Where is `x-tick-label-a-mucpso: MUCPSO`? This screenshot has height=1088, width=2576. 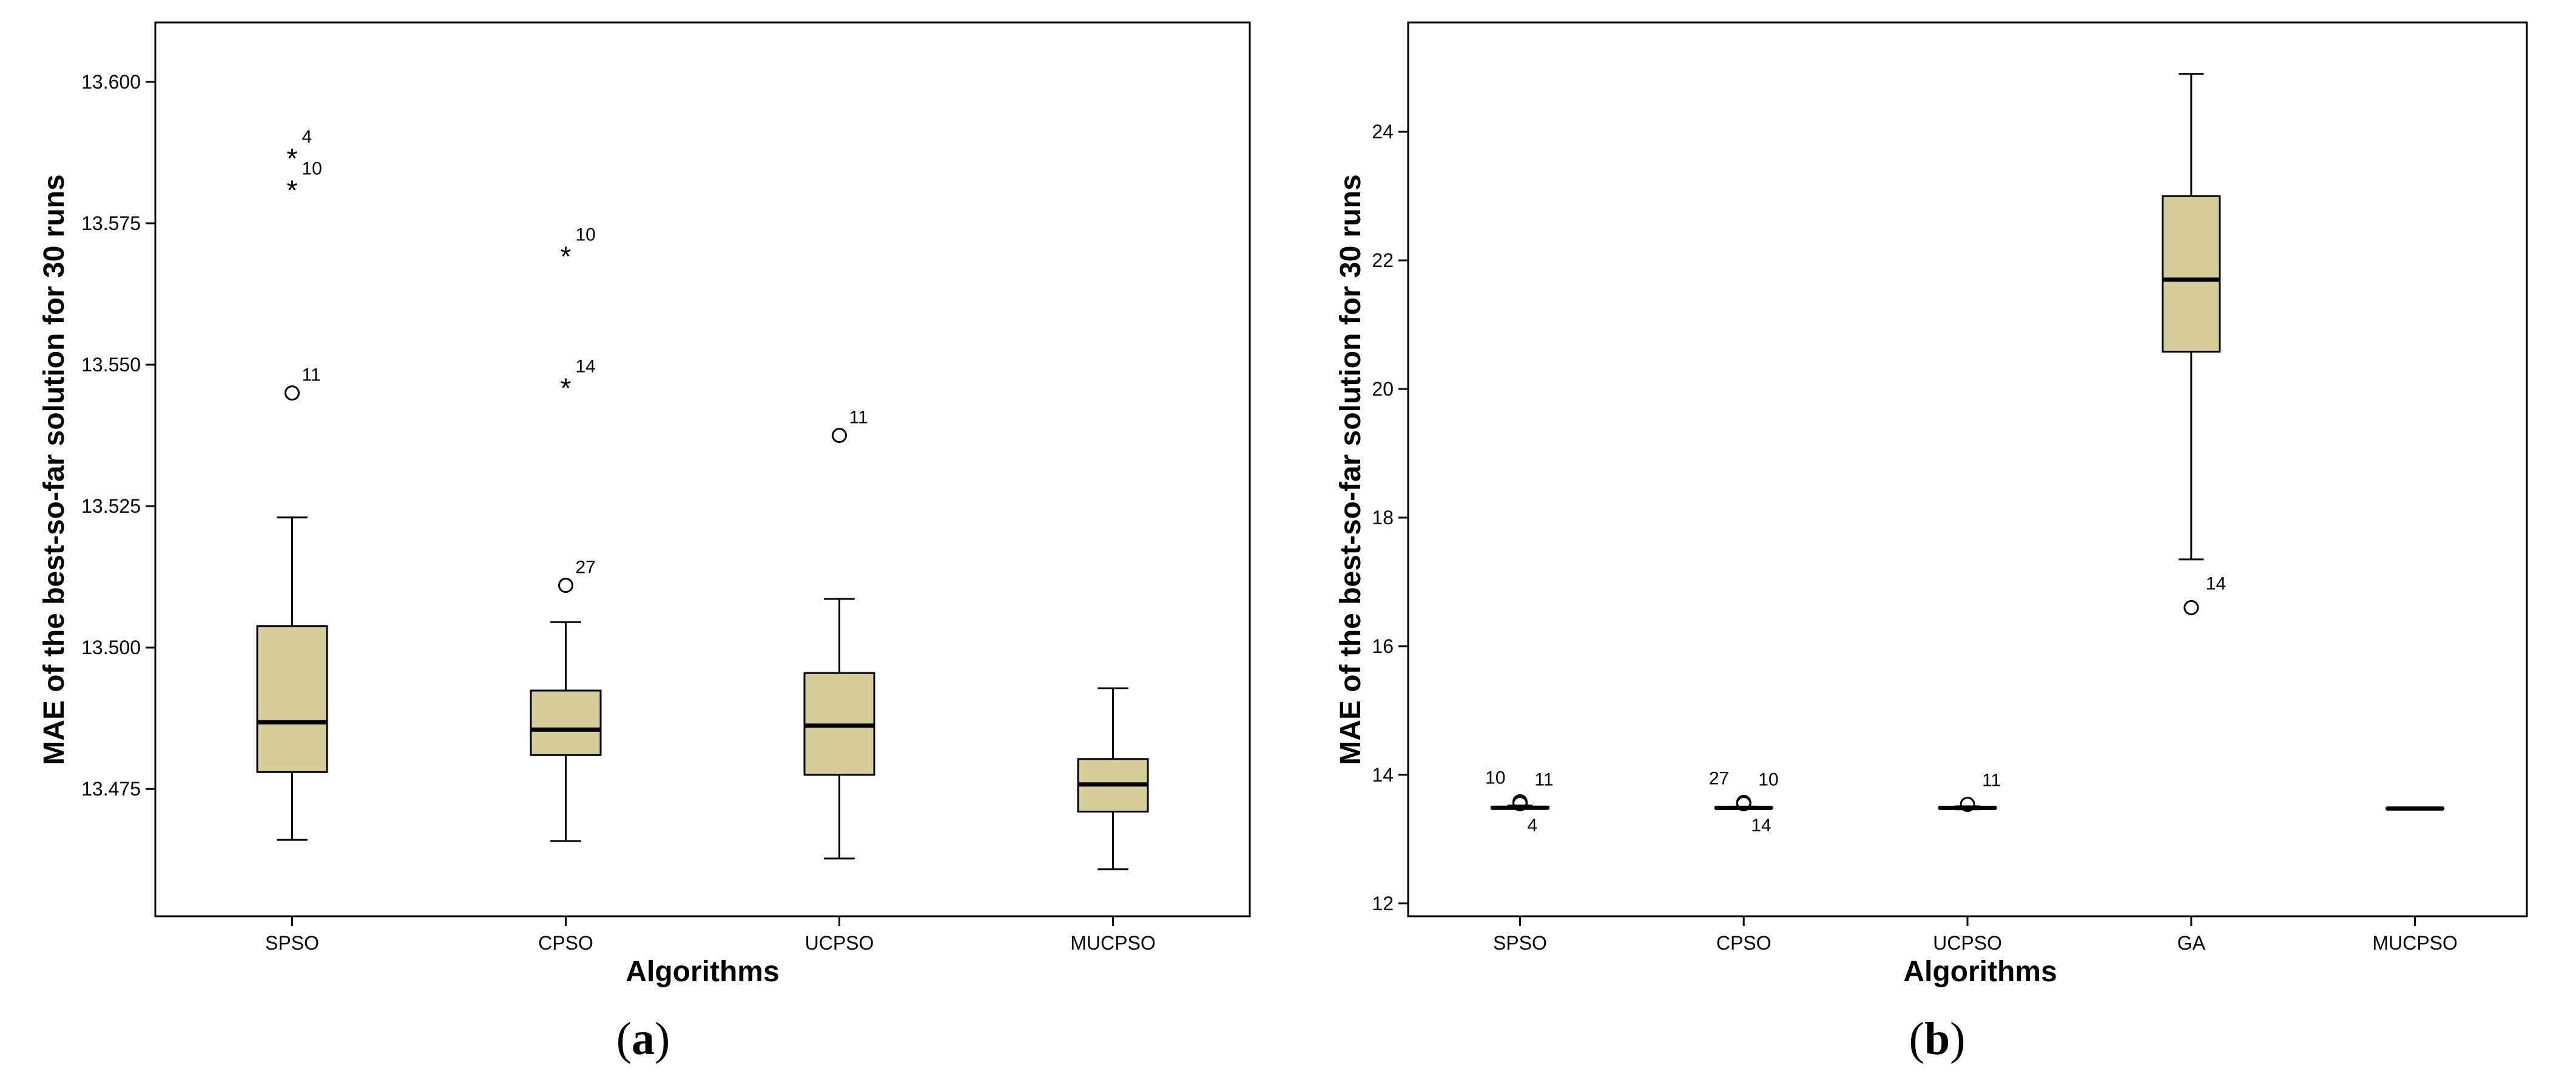 x-tick-label-a-mucpso: MUCPSO is located at coordinates (1112, 943).